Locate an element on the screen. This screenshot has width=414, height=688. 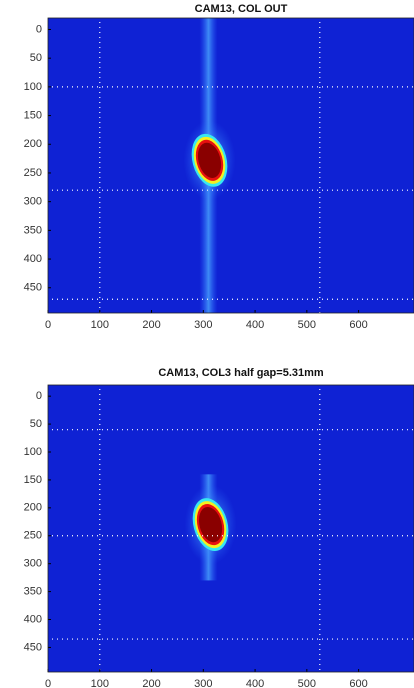
chart-title: CAM13, COL3 half gap=5.31mm is located at coordinates (241, 373).